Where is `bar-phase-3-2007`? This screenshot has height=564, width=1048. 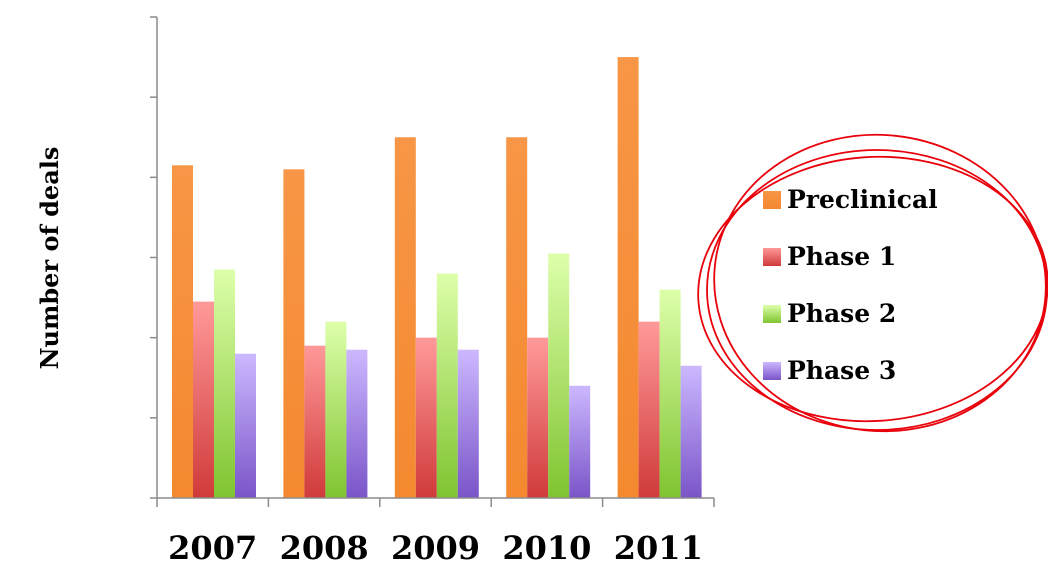
bar-phase-3-2007 is located at coordinates (245, 425).